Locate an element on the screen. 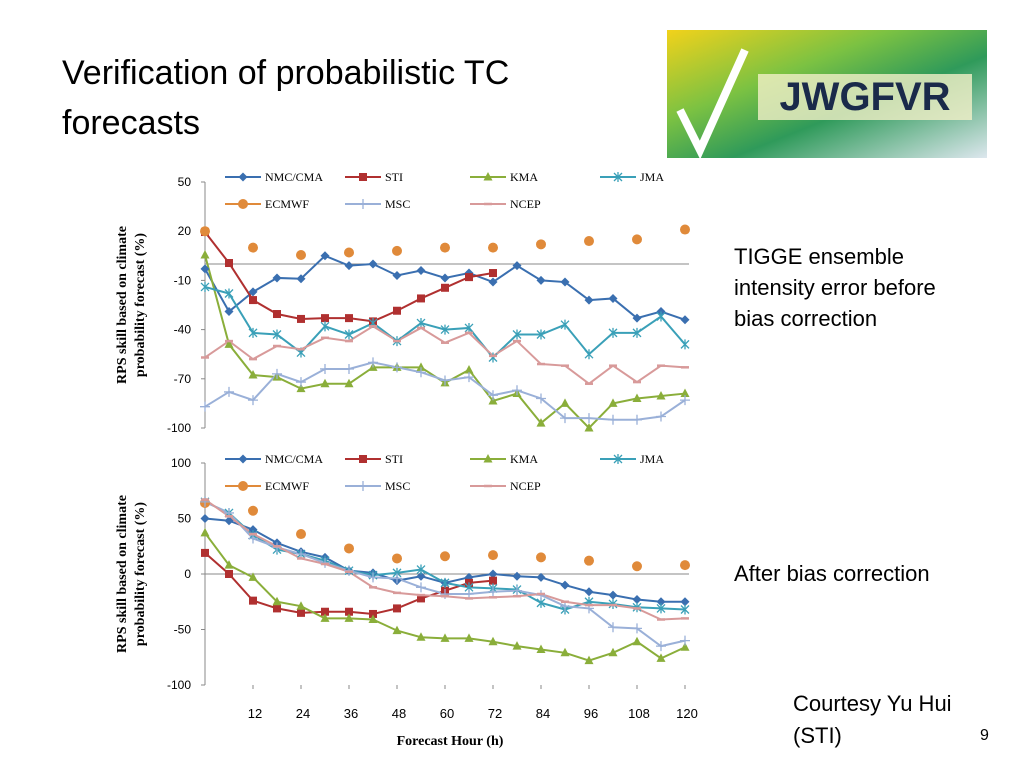 The height and width of the screenshot is (768, 1024). x-tick-label: 84 is located at coordinates (543, 713).